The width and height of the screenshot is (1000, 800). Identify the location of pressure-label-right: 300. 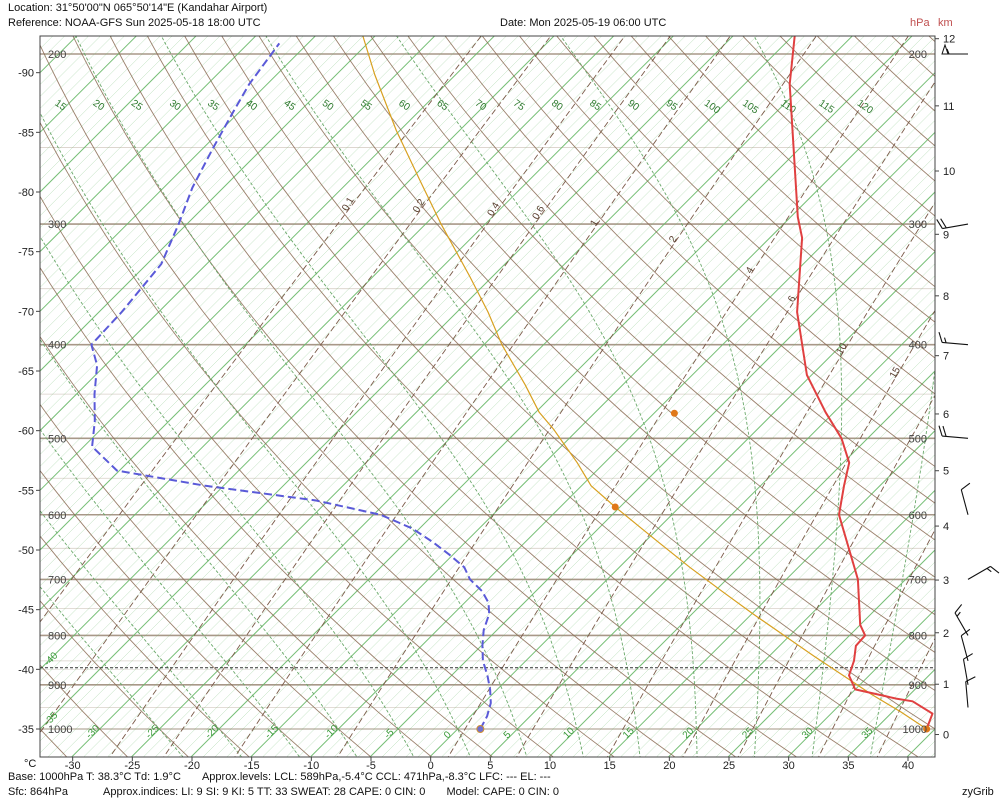
(918, 225).